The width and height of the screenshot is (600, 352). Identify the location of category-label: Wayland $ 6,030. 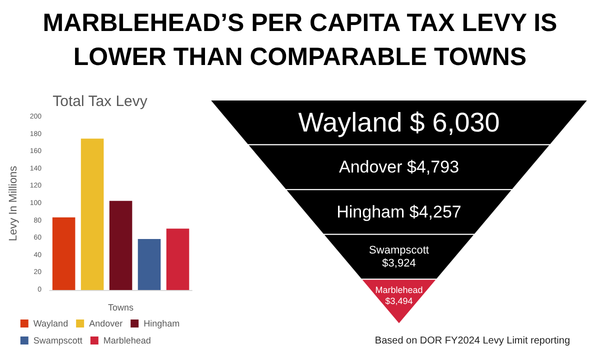
(399, 122).